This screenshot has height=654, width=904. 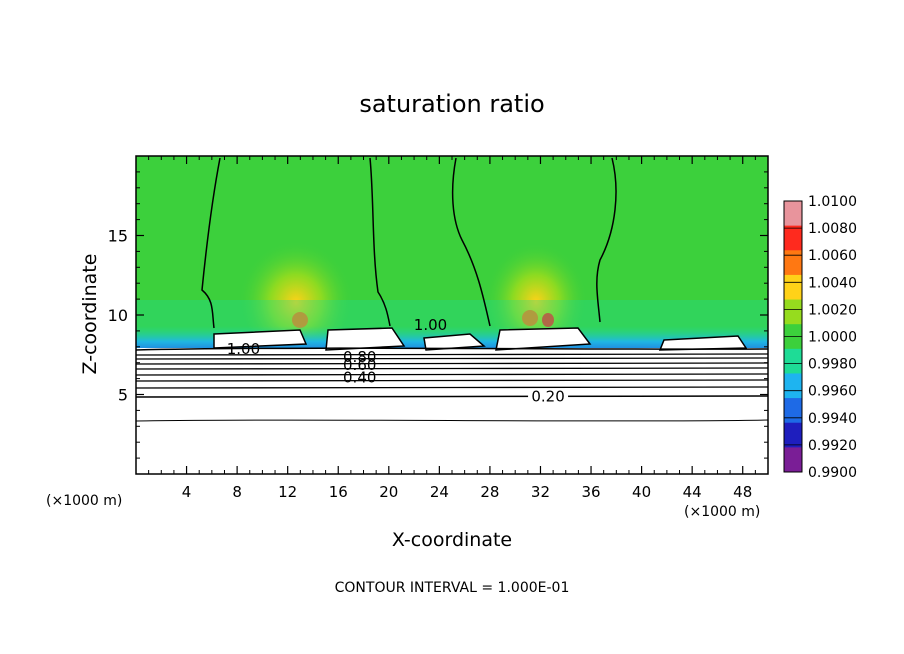 What do you see at coordinates (832, 446) in the screenshot?
I see `colorbar-label: 0.9920` at bounding box center [832, 446].